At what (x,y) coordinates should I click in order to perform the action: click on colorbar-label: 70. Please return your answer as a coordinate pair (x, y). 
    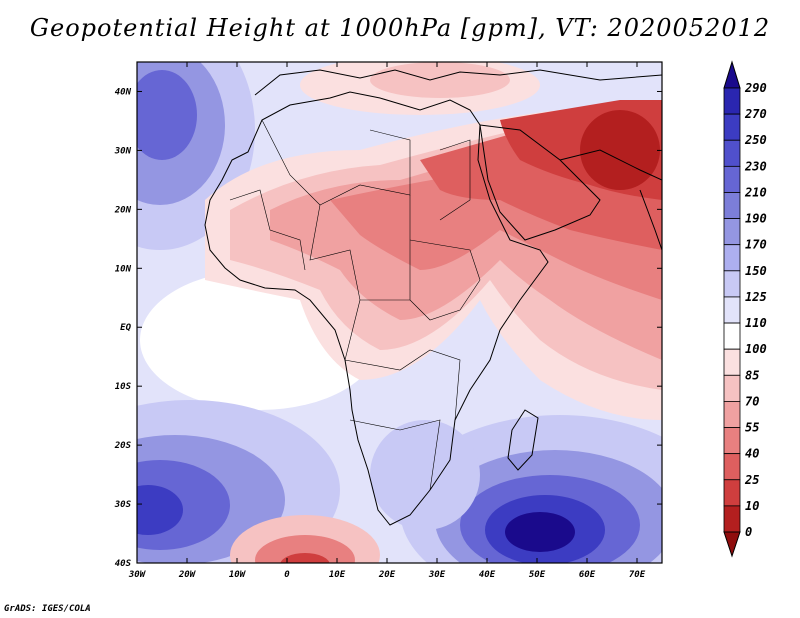
    Looking at the image, I should click on (752, 401).